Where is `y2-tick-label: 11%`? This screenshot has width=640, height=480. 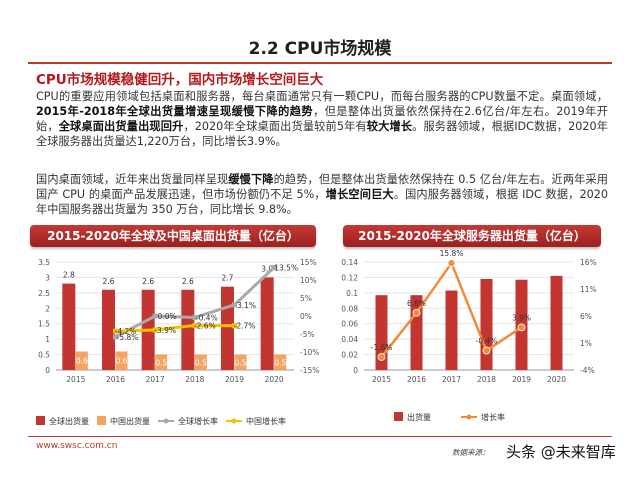 y2-tick-label: 11% is located at coordinates (588, 289).